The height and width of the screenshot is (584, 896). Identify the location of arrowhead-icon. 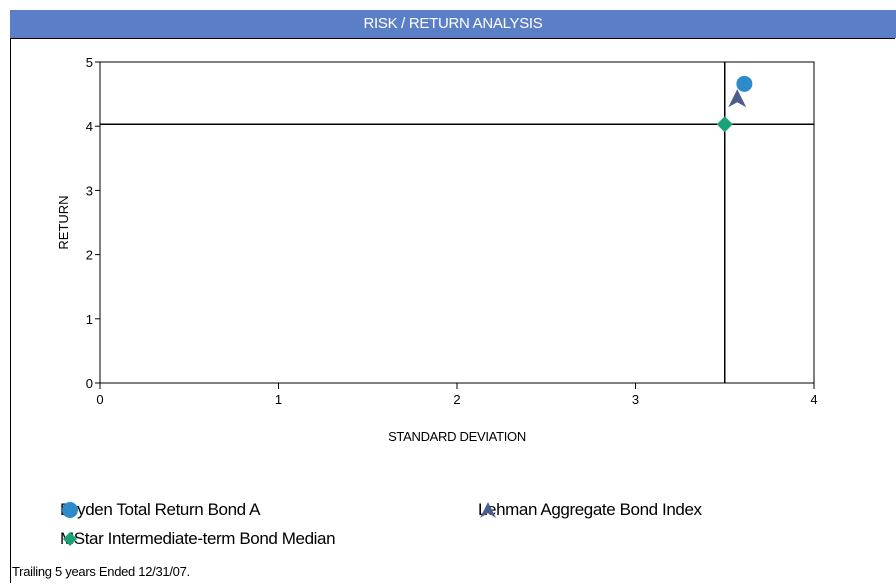
(488, 510).